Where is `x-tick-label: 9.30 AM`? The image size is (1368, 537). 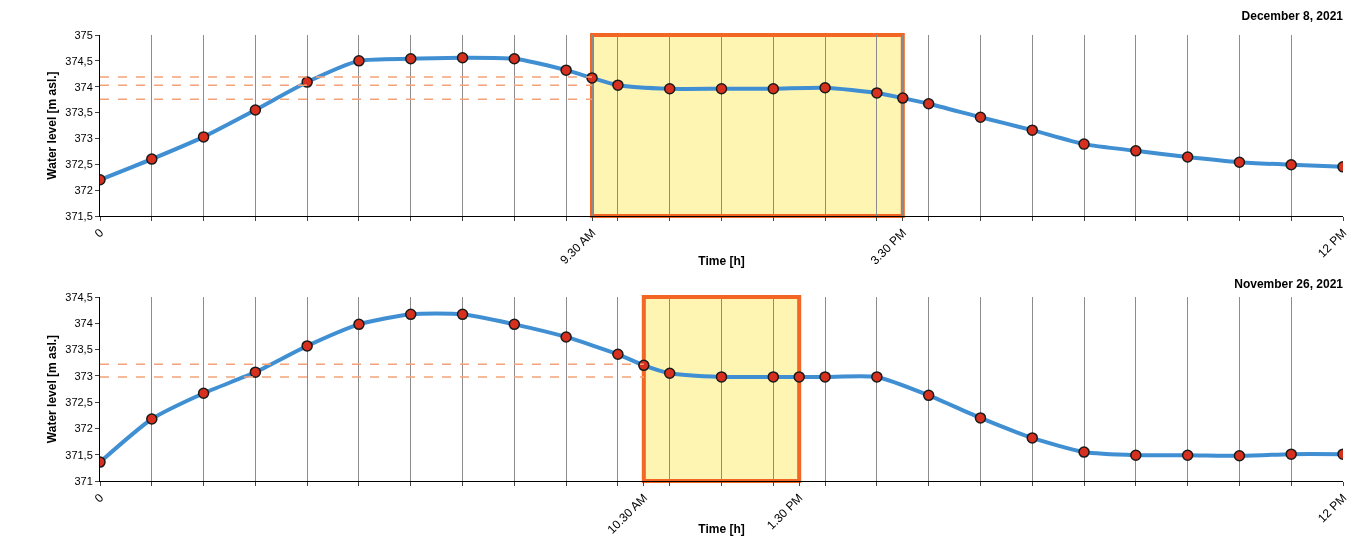 x-tick-label: 9.30 AM is located at coordinates (578, 246).